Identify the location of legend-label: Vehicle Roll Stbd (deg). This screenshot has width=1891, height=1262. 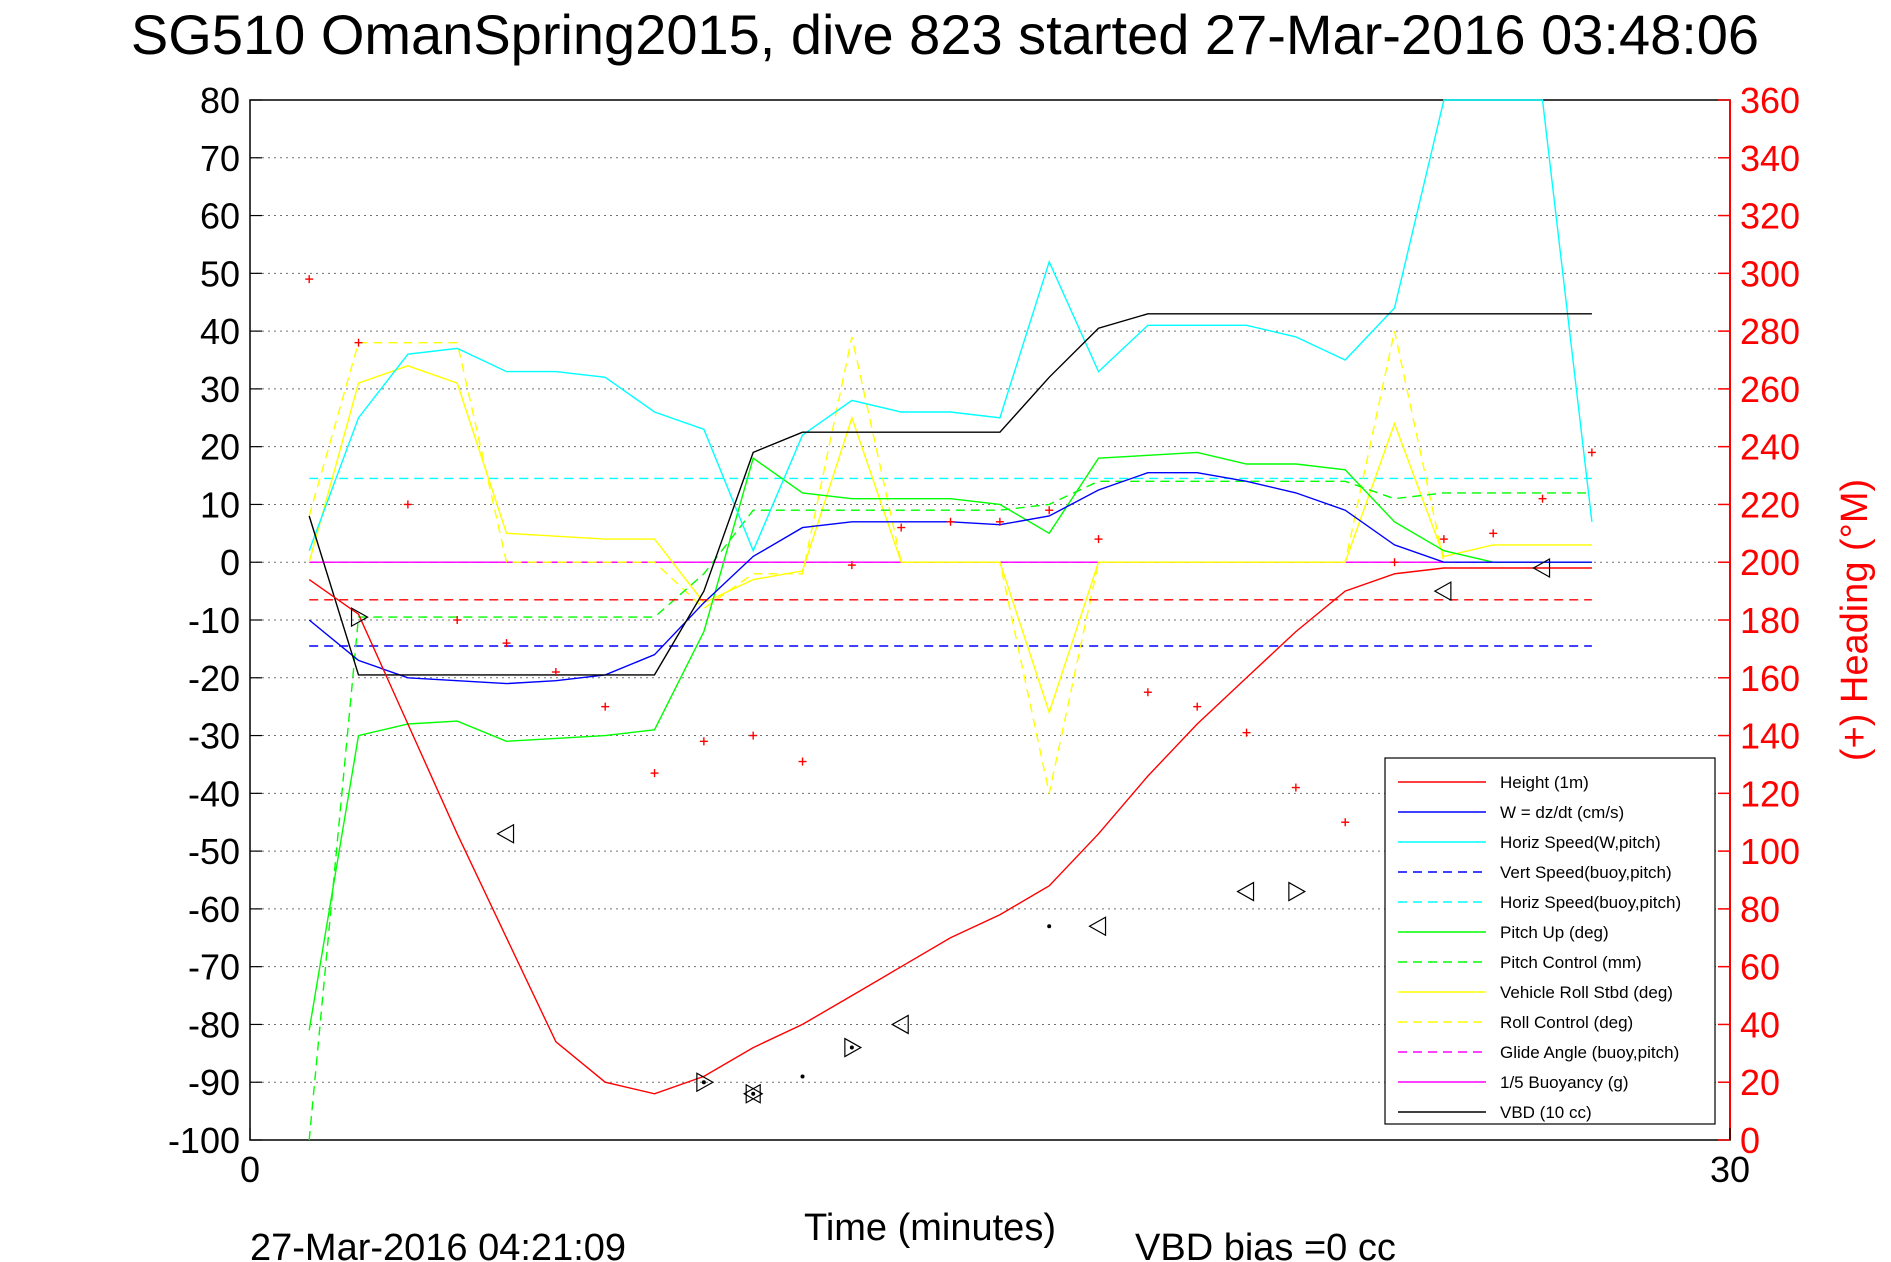
(1586, 992).